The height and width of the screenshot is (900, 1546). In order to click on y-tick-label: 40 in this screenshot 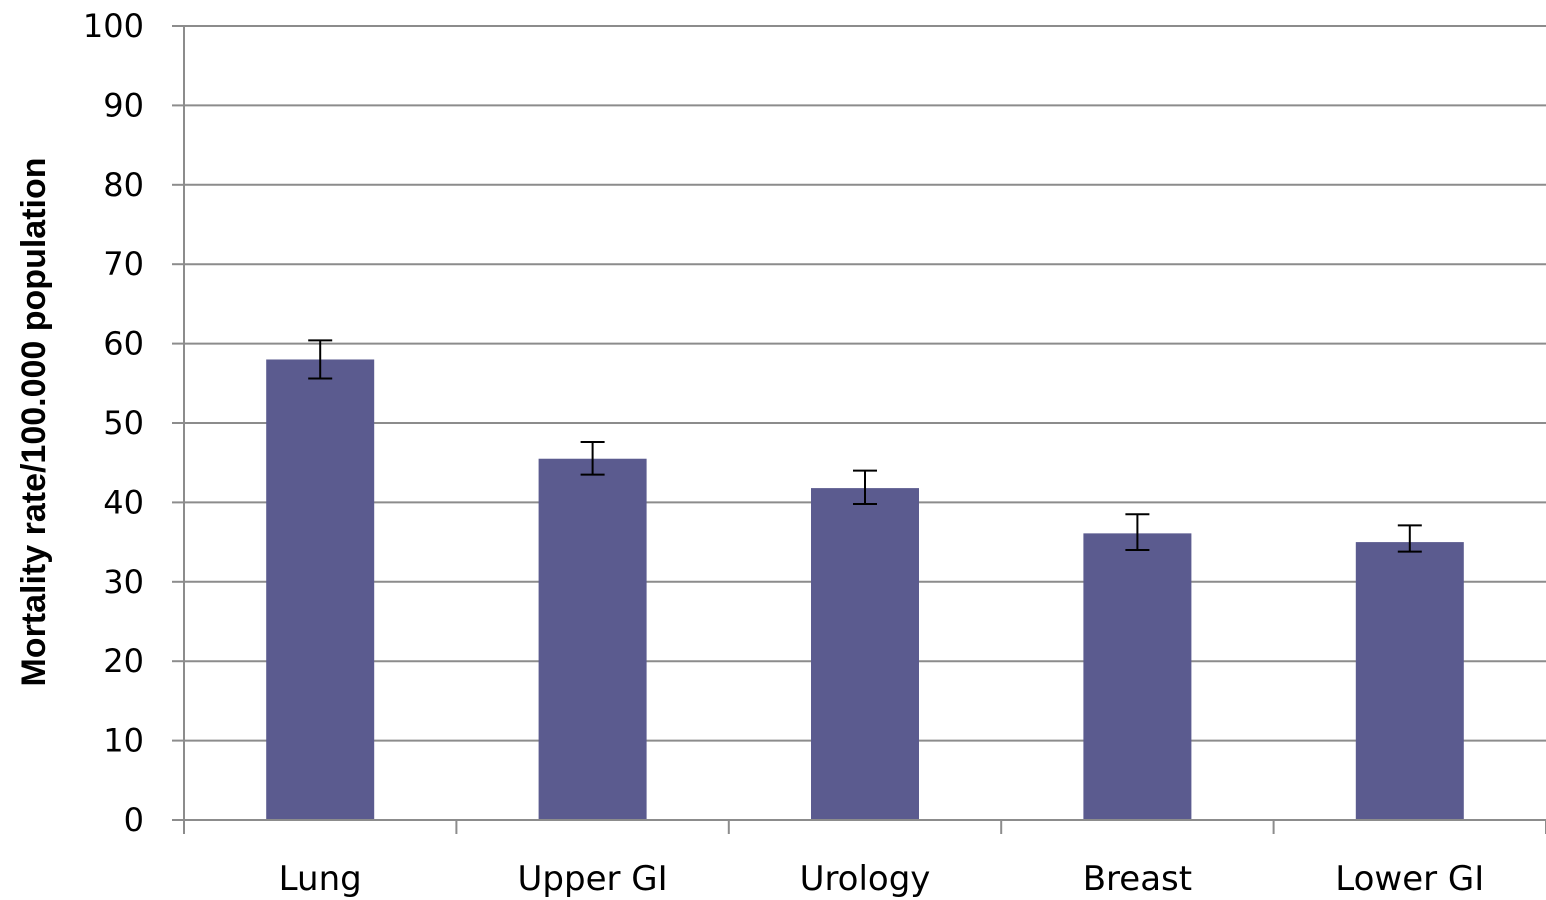, I will do `click(123, 502)`.